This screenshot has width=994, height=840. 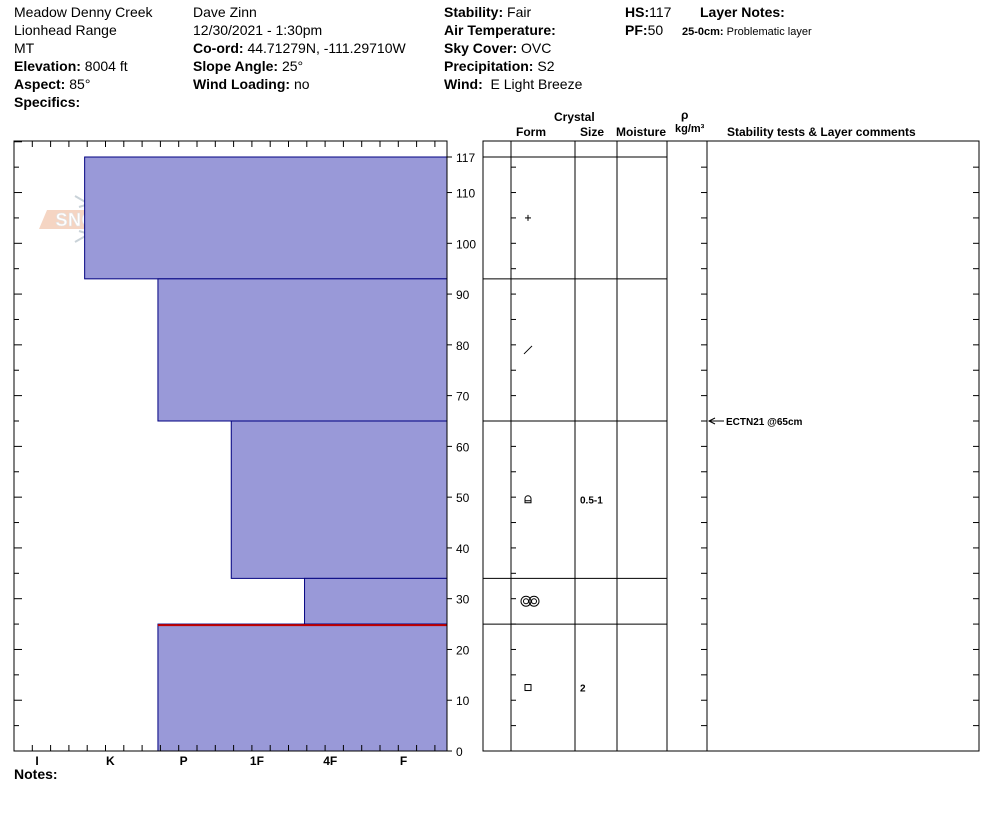 What do you see at coordinates (711, 421) in the screenshot?
I see `test-arrowhead` at bounding box center [711, 421].